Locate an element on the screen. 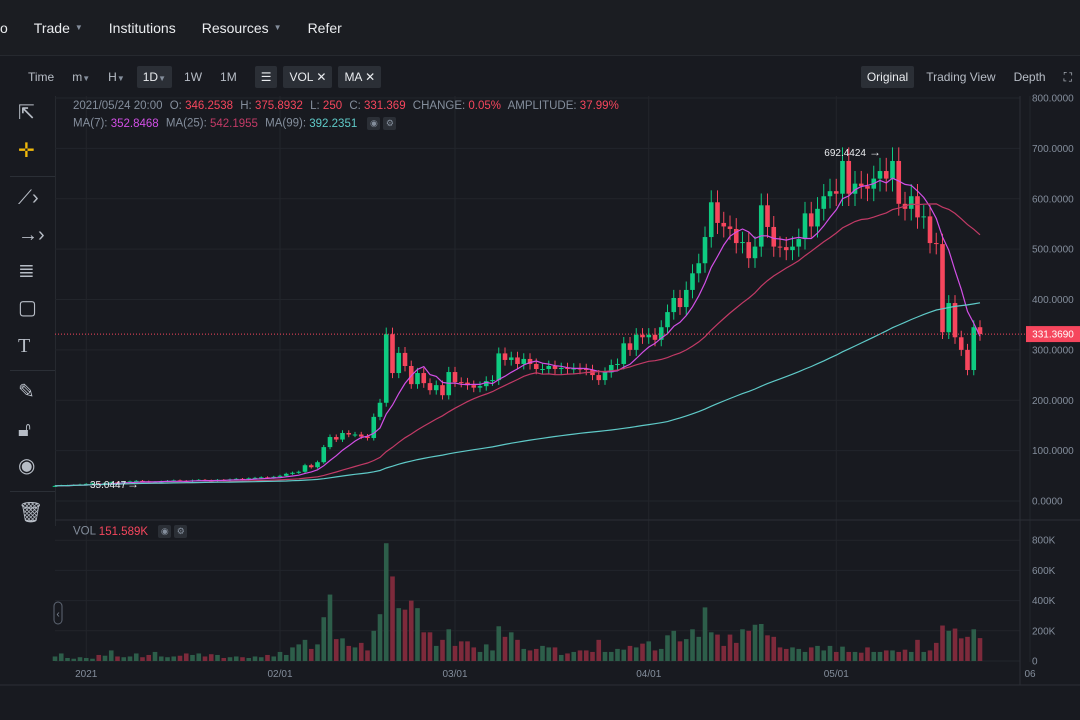 The height and width of the screenshot is (720, 1080). tab-depth: Depth is located at coordinates (1029, 77).